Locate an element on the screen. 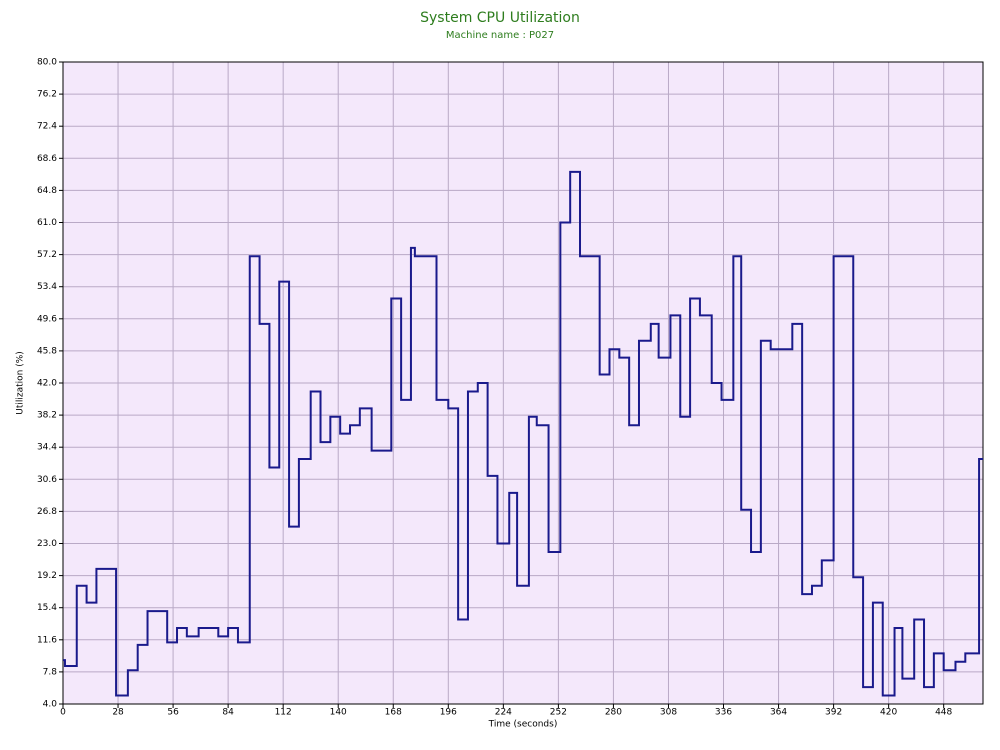  x-tick-label: 252 is located at coordinates (558, 713).